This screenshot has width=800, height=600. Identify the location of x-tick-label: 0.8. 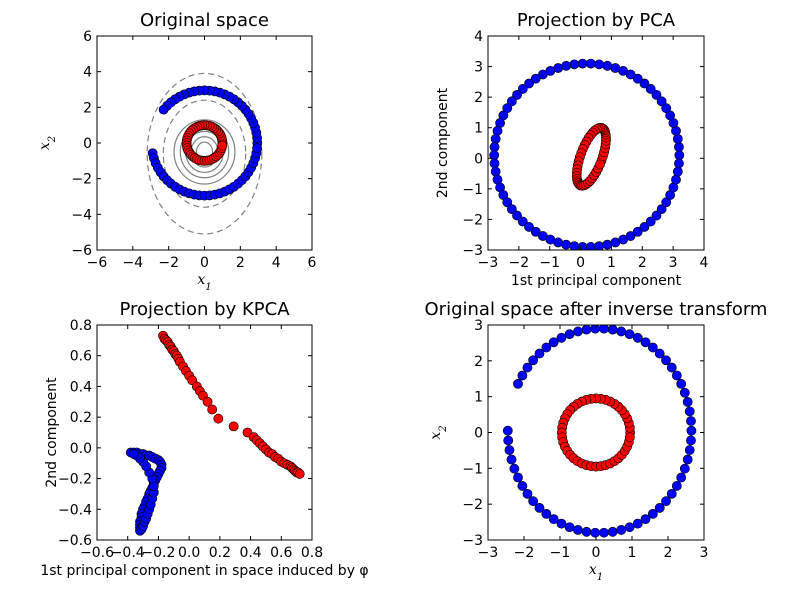
(312, 553).